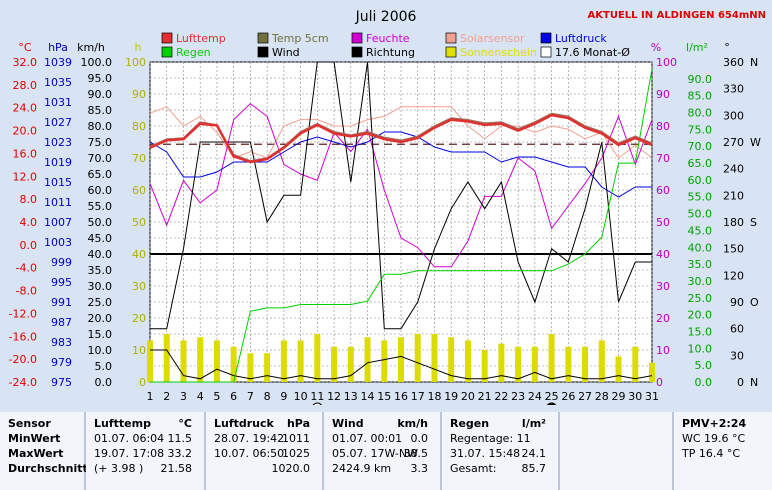 The image size is (772, 490). What do you see at coordinates (25, 131) in the screenshot?
I see `tick-temp: 20.0` at bounding box center [25, 131].